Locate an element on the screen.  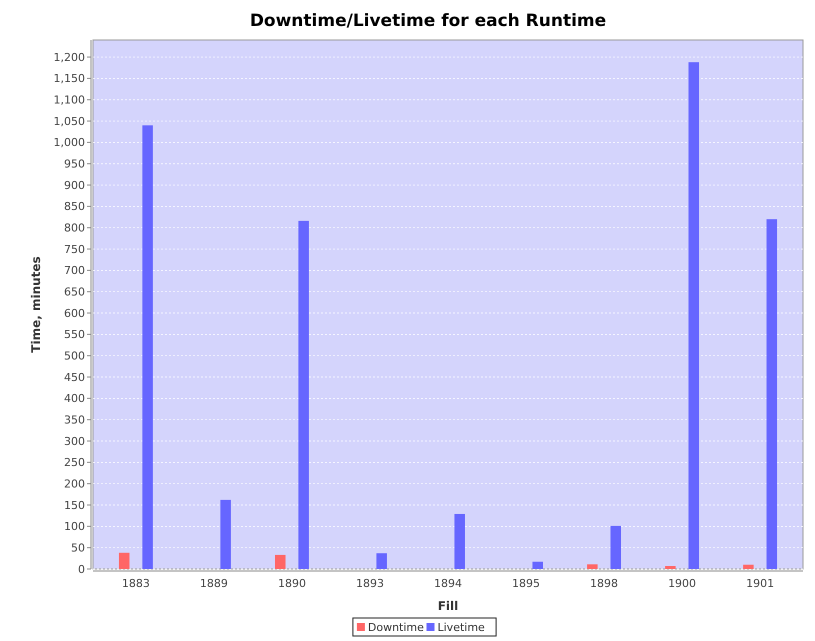
y-tick-label: 950 is located at coordinates (74, 164).